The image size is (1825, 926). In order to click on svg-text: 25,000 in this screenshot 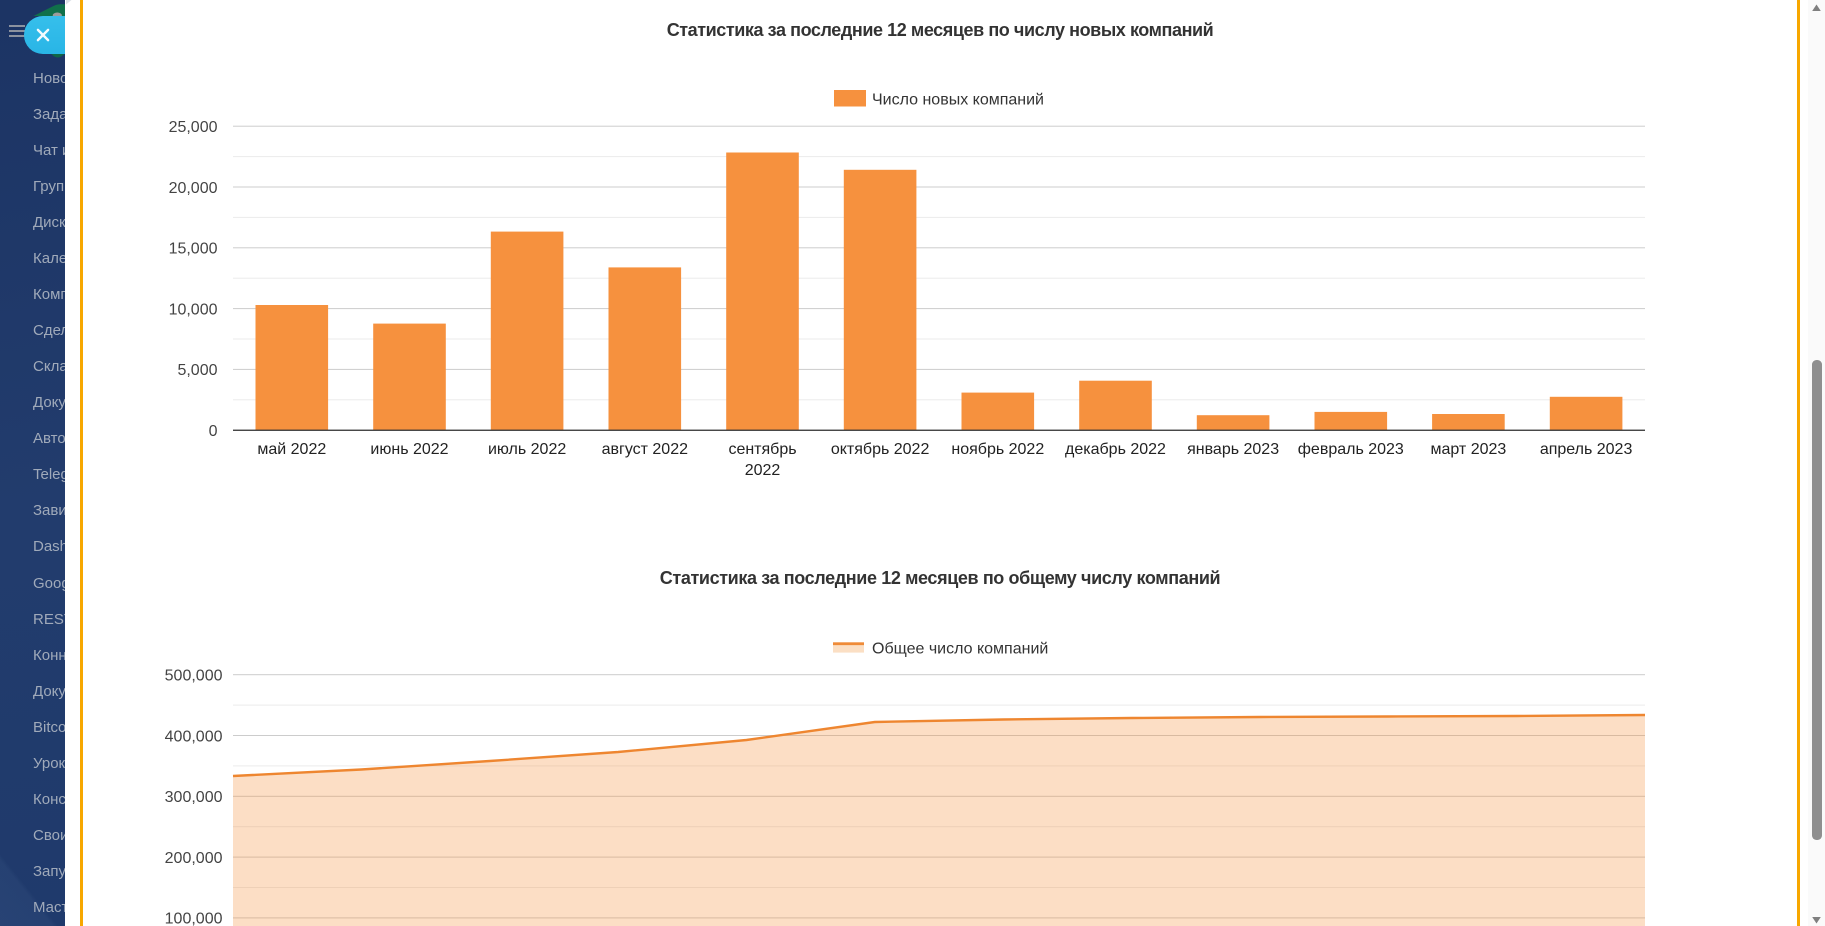, I will do `click(193, 127)`.